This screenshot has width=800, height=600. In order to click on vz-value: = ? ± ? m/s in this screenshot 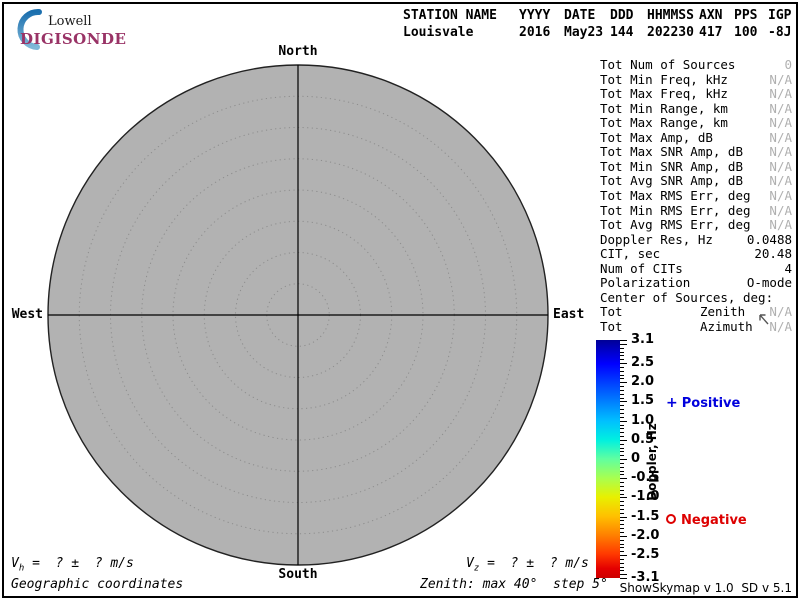, I will do `click(534, 563)`.